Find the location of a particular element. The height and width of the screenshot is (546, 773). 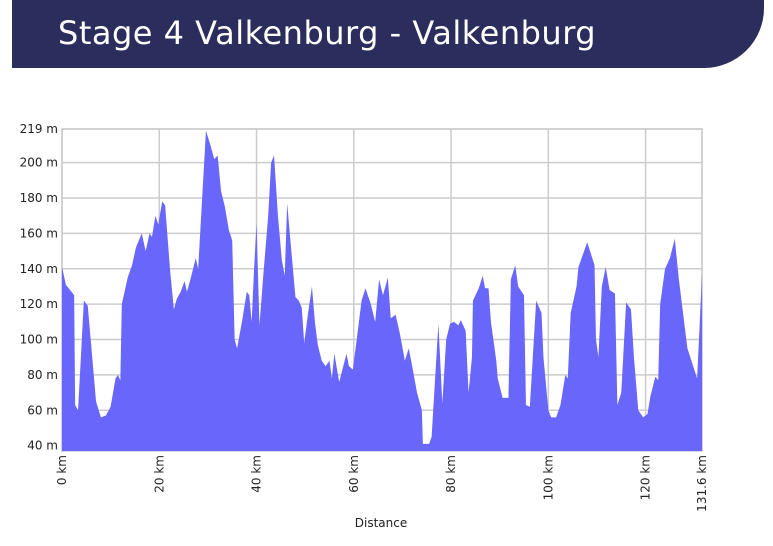

x-tick-label: 60 km is located at coordinates (354, 474).